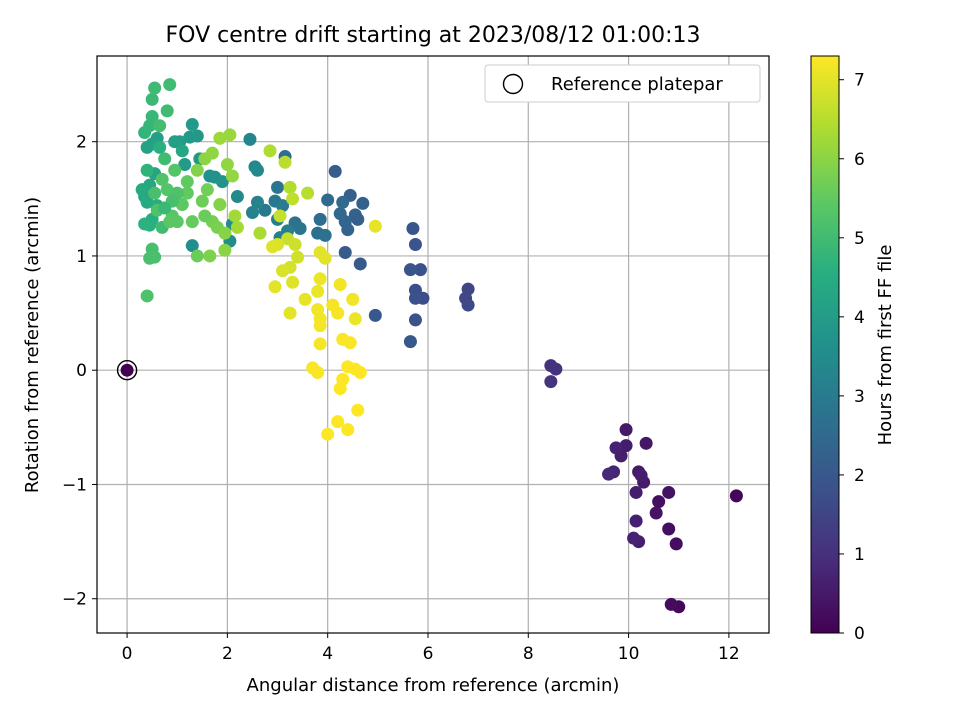  Describe the element at coordinates (859, 160) in the screenshot. I see `colorbar-tick-label: 6` at that location.